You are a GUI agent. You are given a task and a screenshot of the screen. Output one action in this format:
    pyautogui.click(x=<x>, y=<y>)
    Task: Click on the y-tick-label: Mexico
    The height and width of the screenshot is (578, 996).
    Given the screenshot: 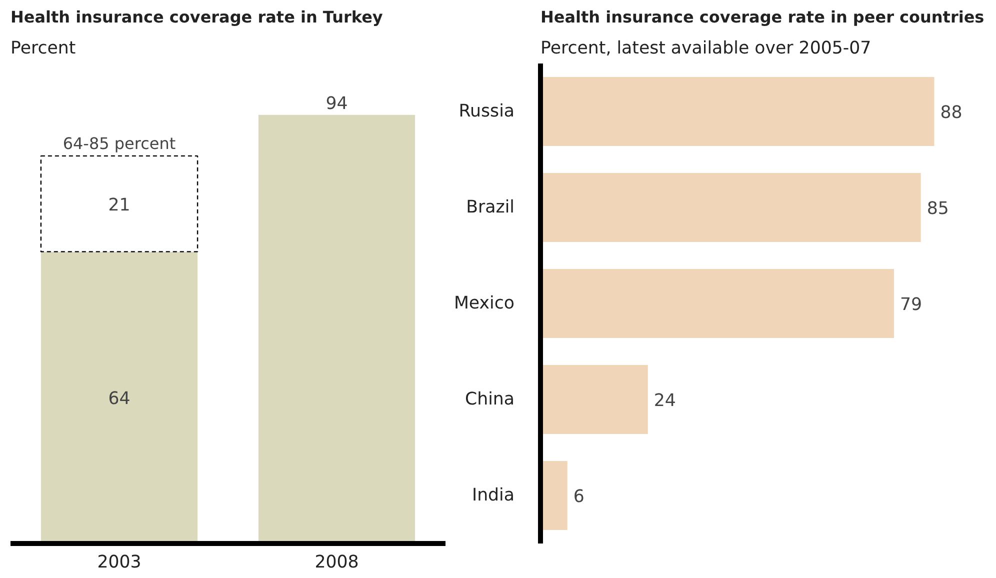 What is the action you would take?
    pyautogui.click(x=484, y=304)
    